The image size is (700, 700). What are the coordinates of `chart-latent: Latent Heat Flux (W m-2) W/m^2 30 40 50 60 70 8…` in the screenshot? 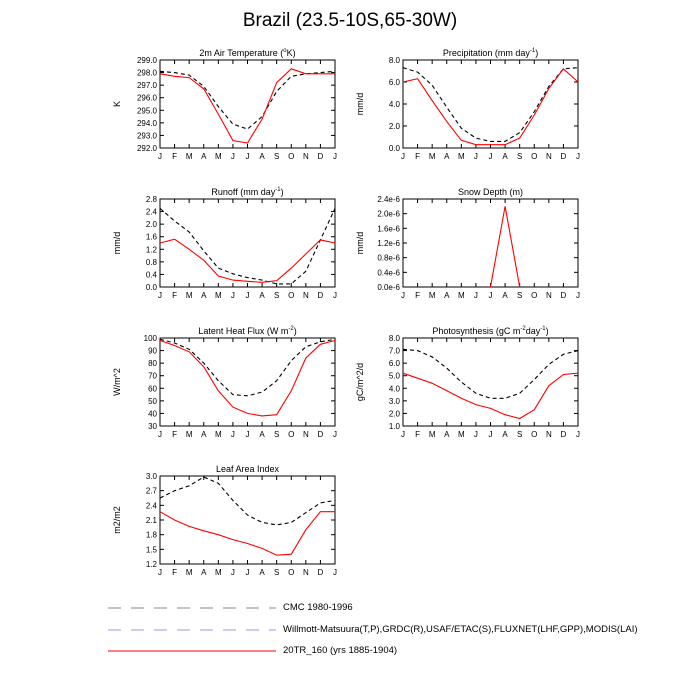 It's located at (224, 382).